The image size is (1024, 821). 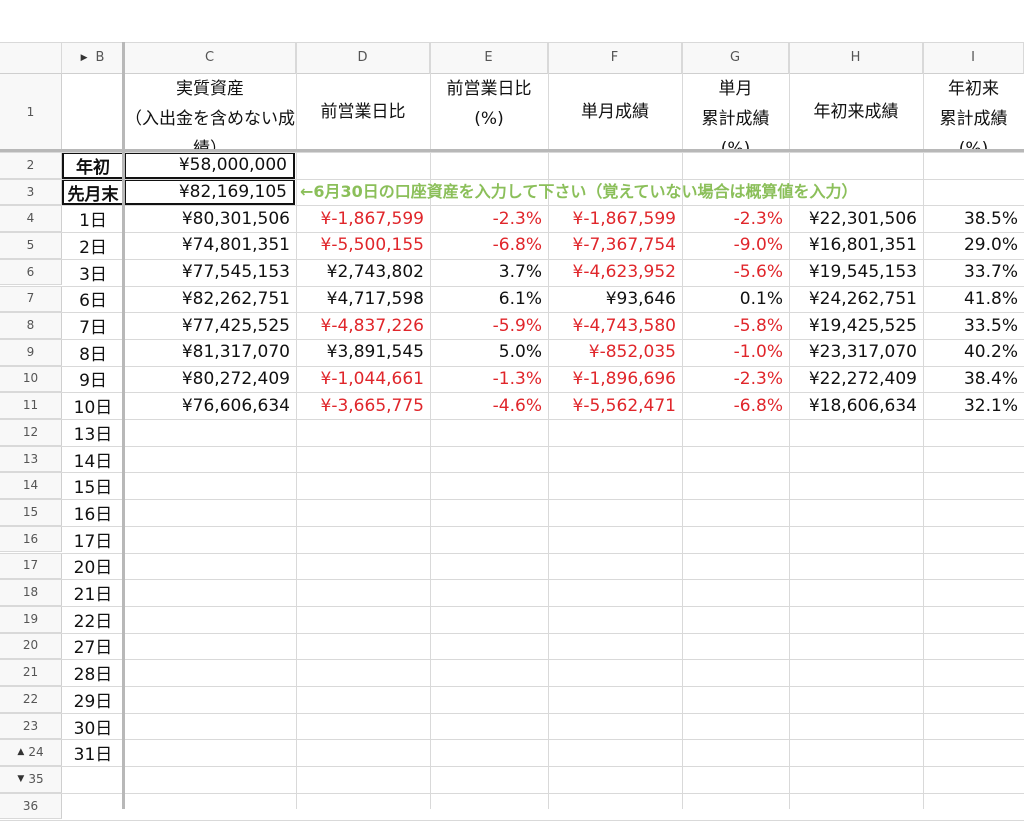 I want to click on header-cell-e: 前営業日比 (%), so click(x=489, y=111).